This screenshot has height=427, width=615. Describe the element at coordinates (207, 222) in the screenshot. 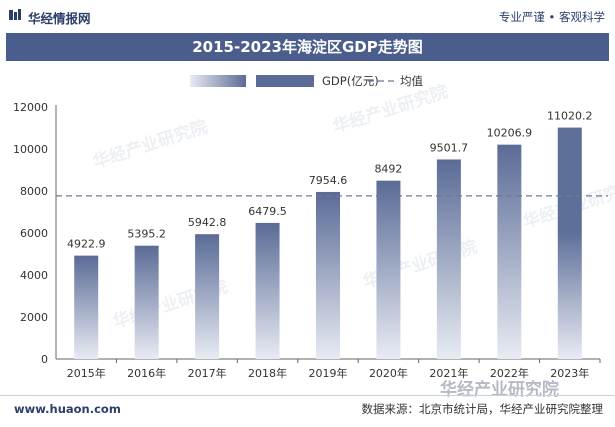

I see `bar-value-label: 5942.8` at that location.